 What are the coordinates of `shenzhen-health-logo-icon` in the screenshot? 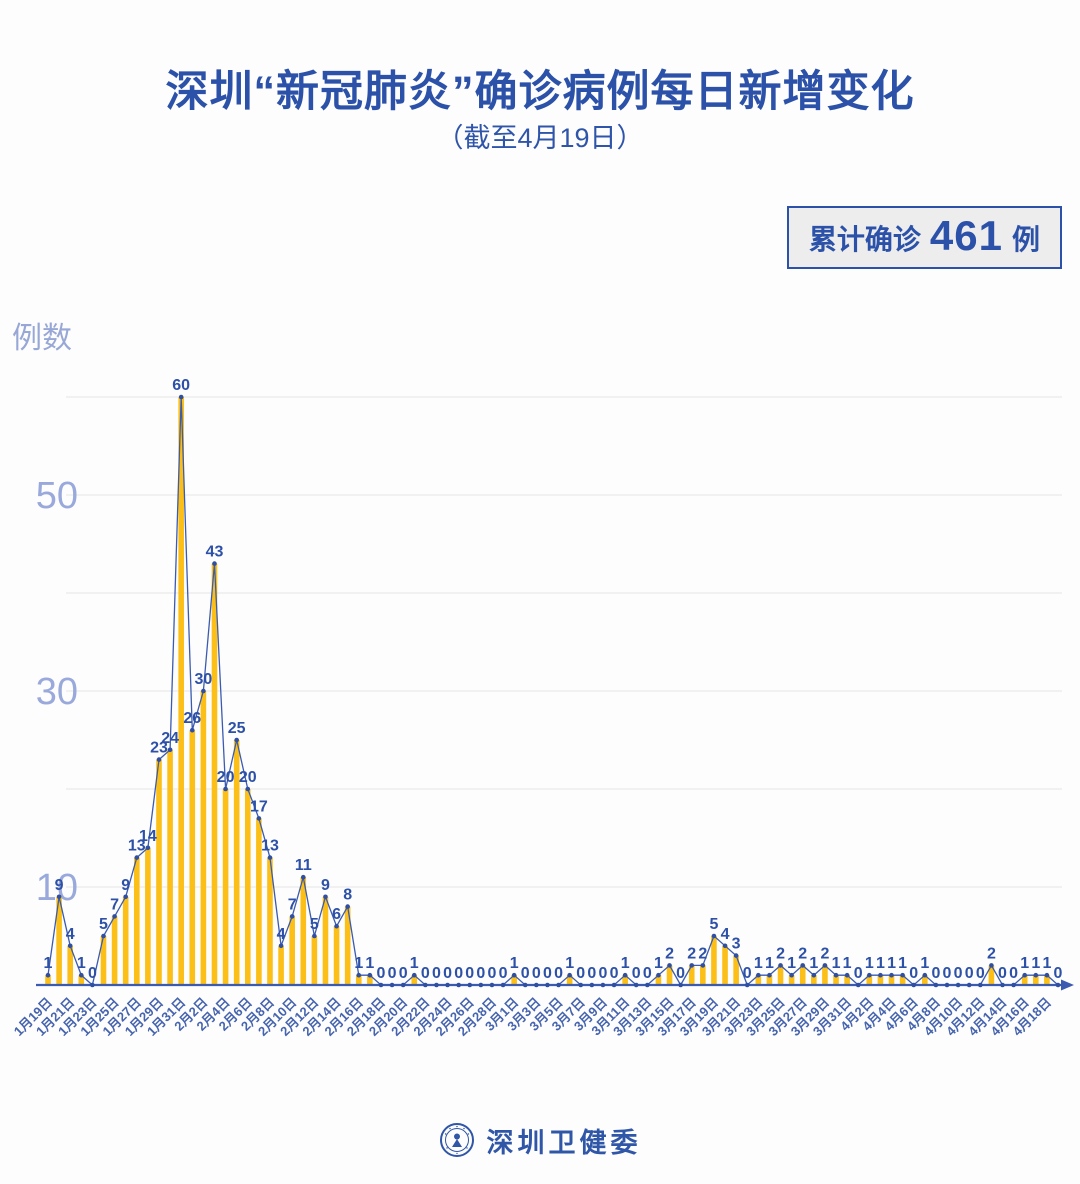 It's located at (456, 1140).